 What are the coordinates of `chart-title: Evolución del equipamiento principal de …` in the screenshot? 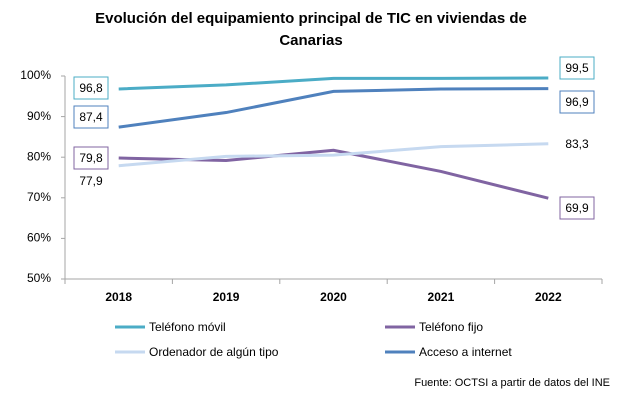 It's located at (311, 29).